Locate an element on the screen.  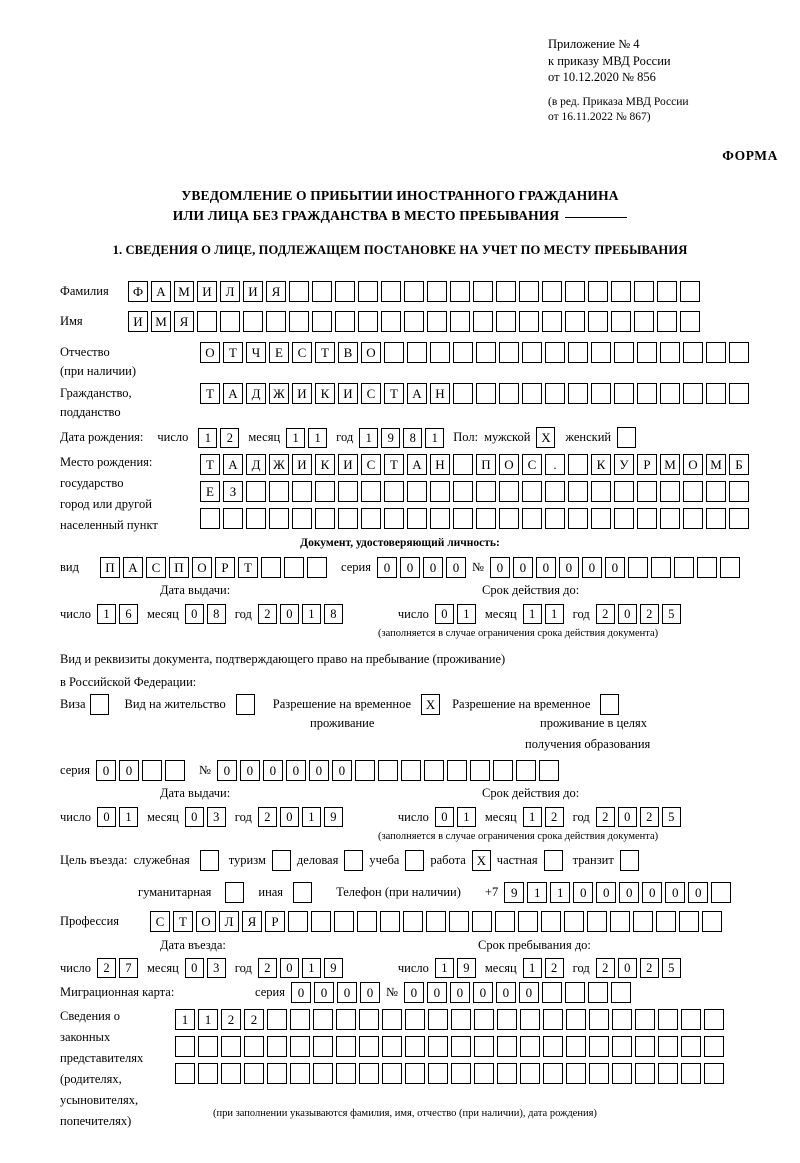
char-cell: Я is located at coordinates (252, 921).